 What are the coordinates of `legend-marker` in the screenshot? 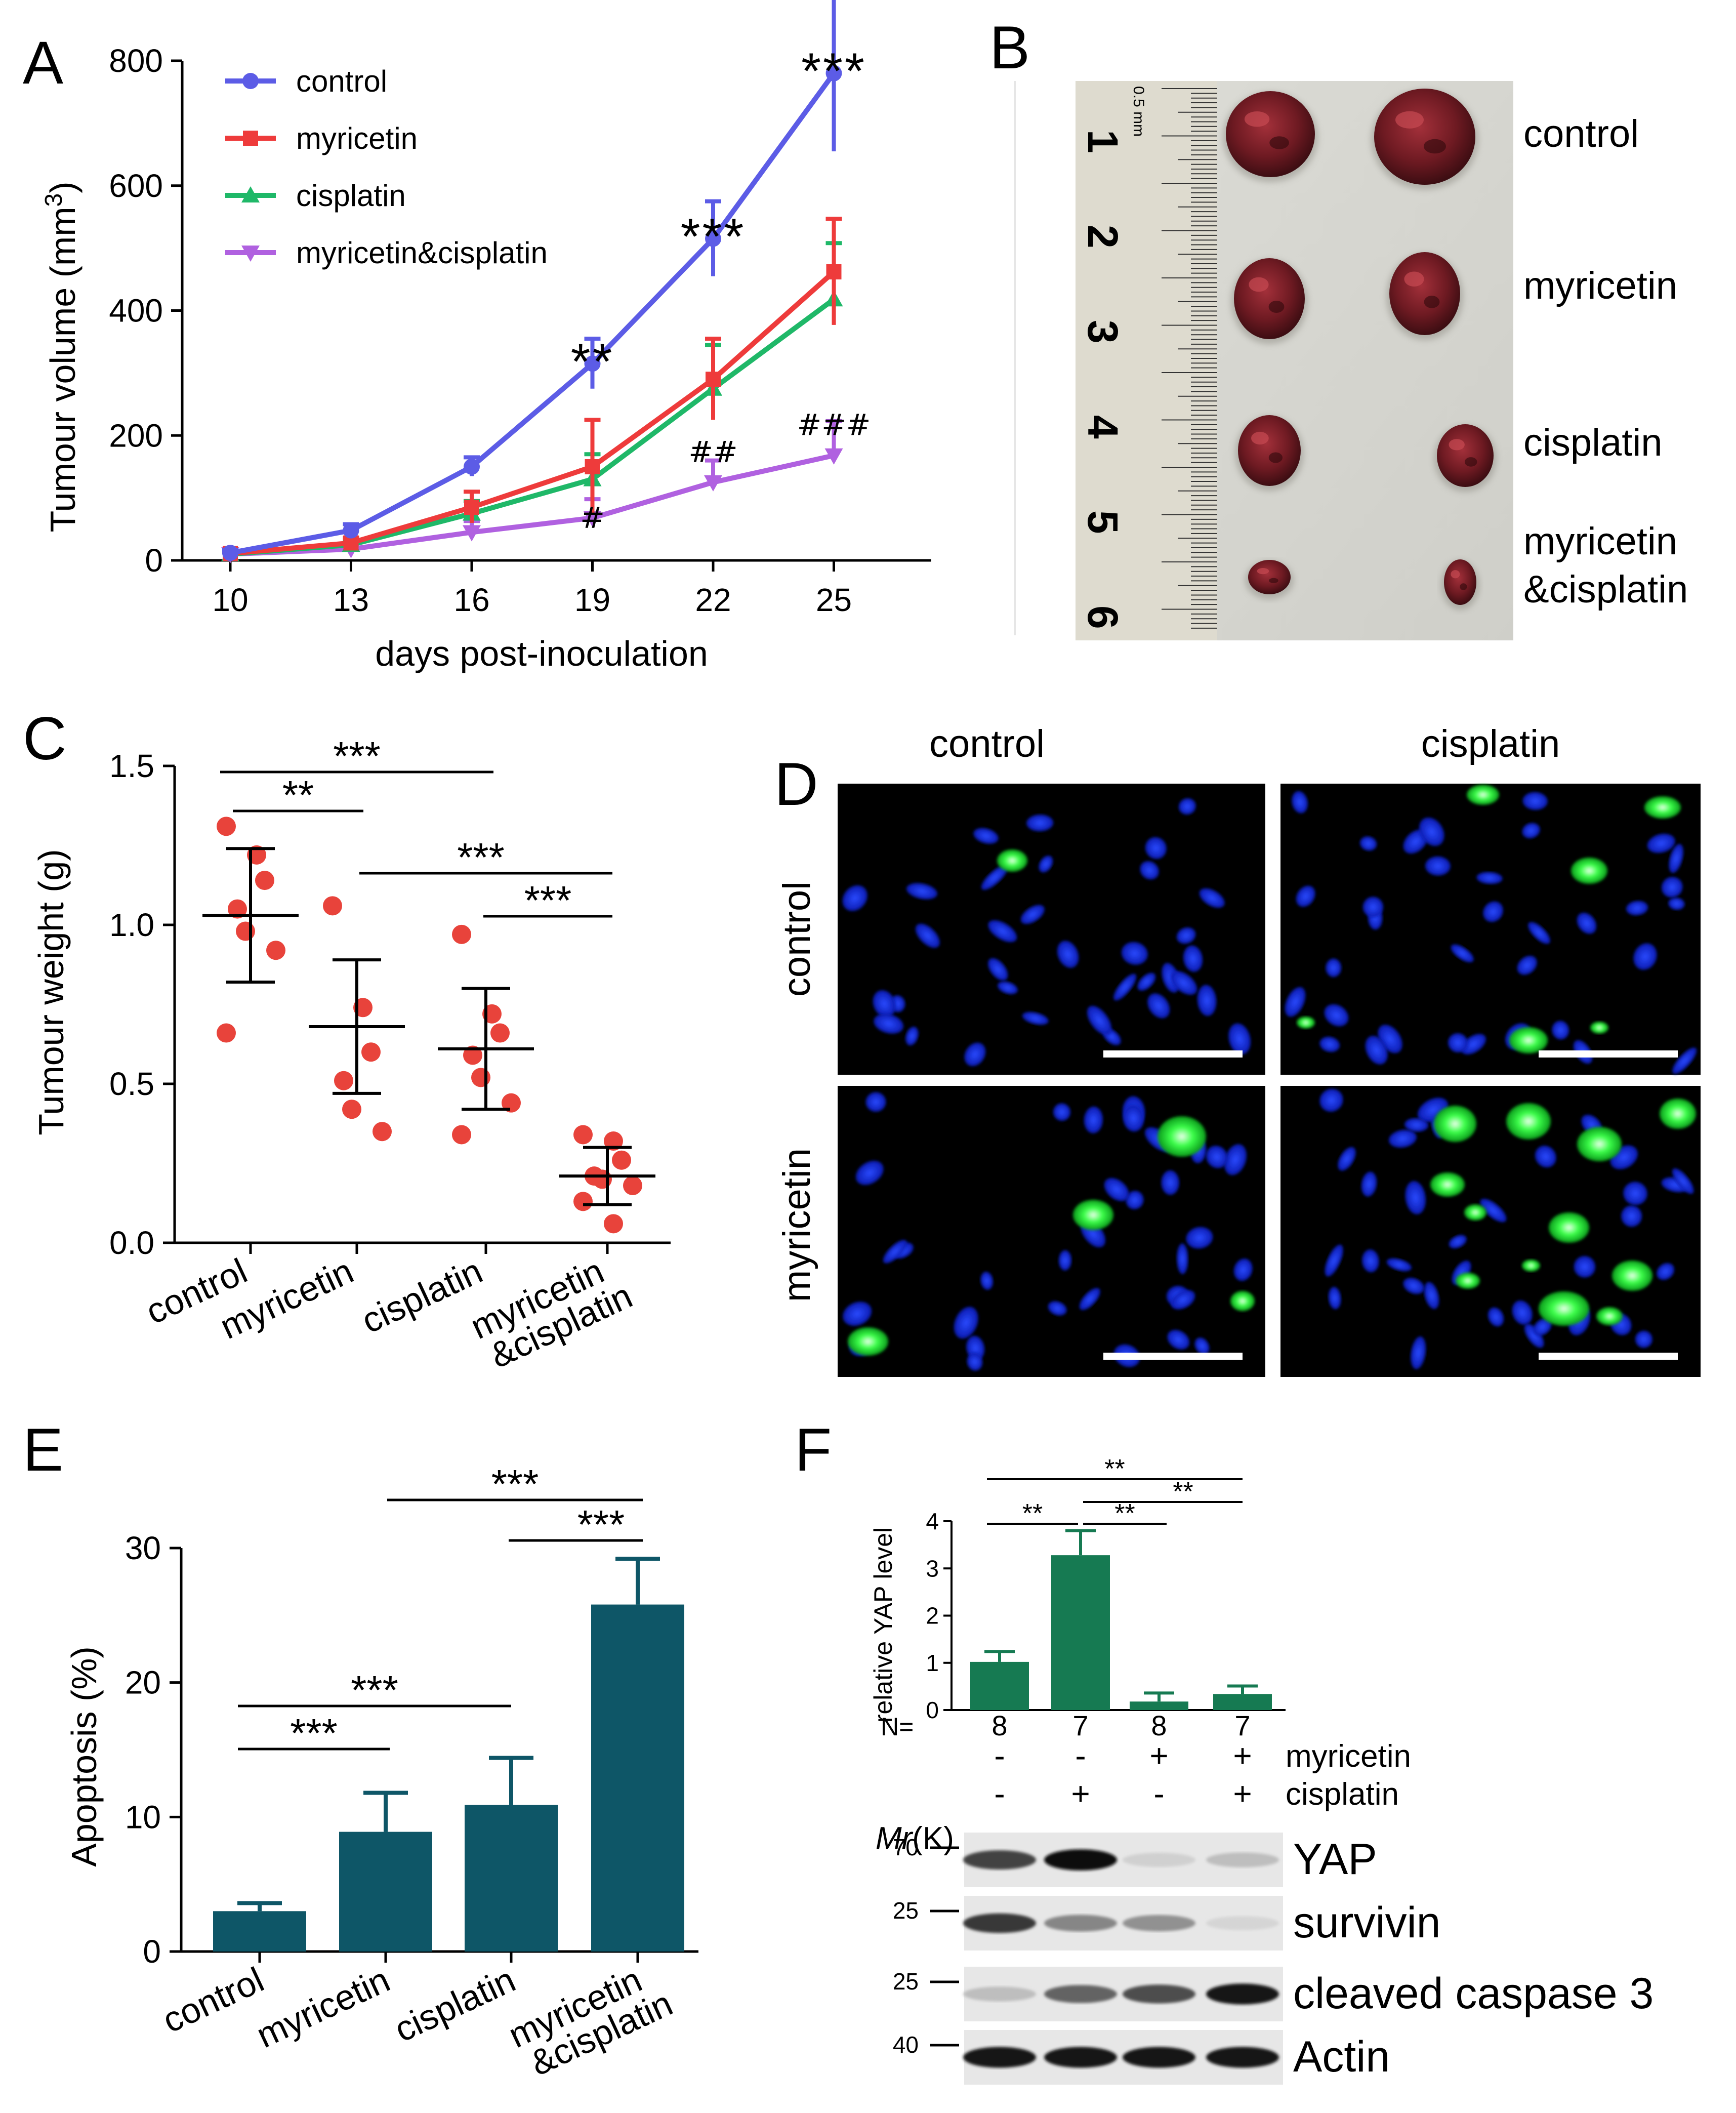 It's located at (250, 81).